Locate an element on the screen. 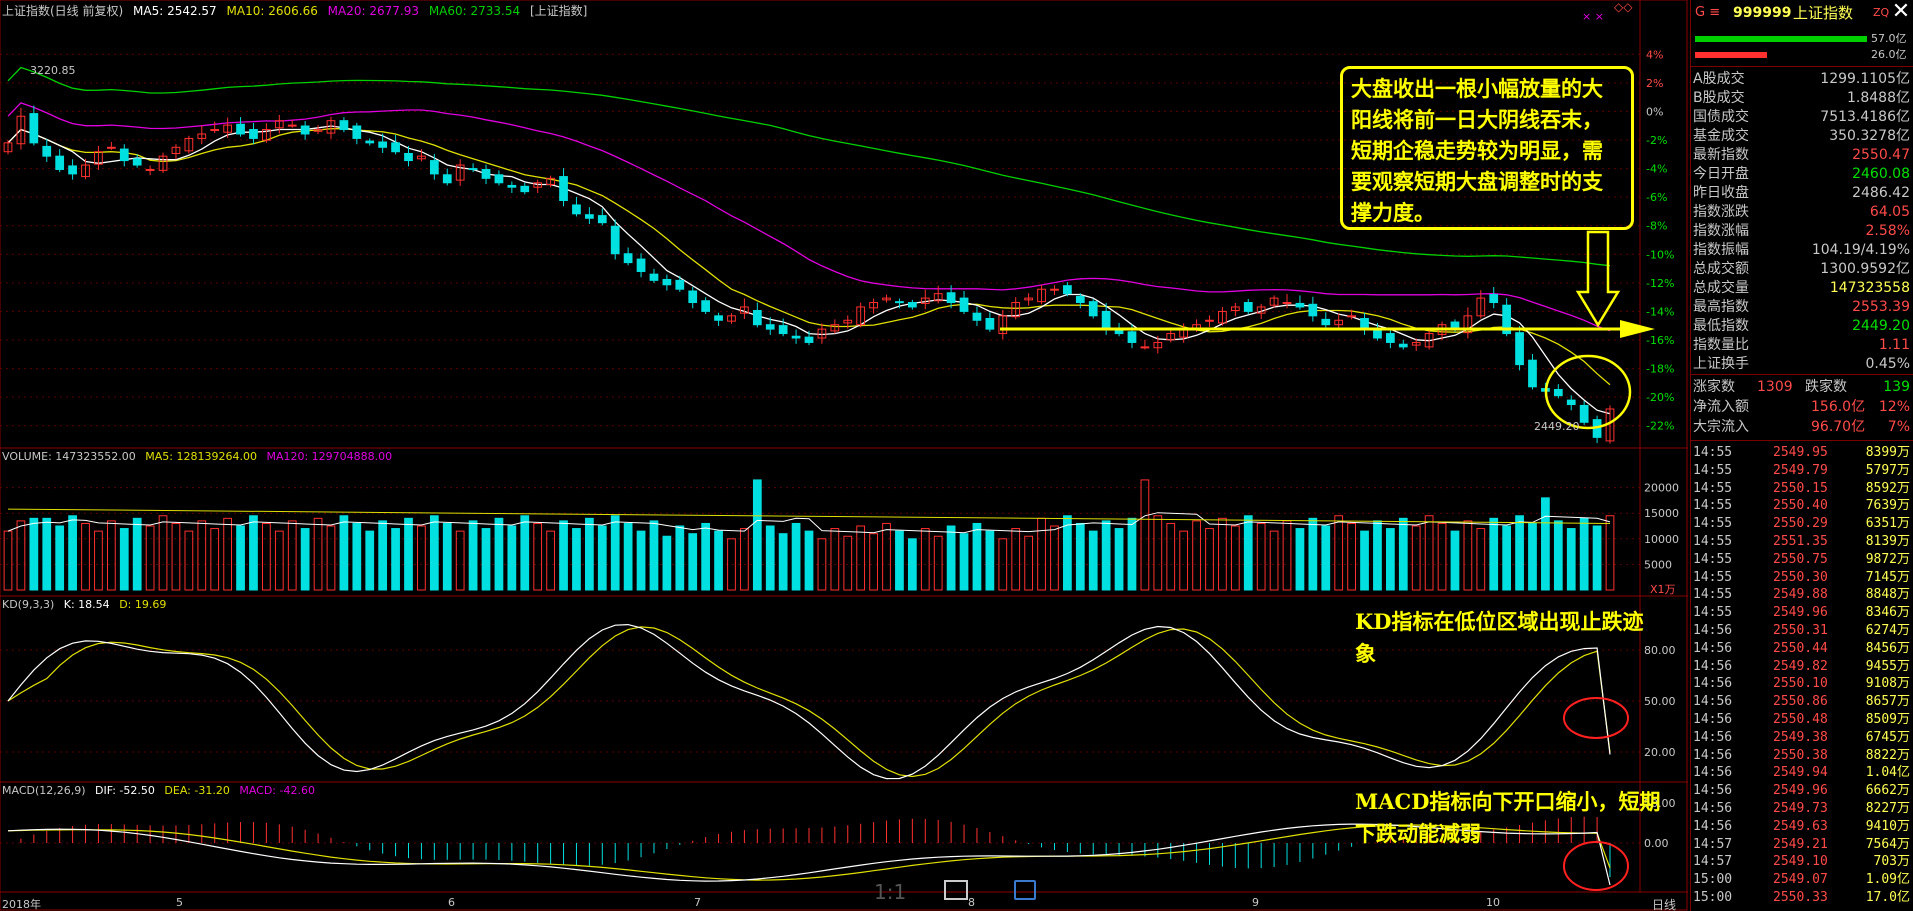 The height and width of the screenshot is (911, 1913). close-chart-marks: × × is located at coordinates (1593, 16).